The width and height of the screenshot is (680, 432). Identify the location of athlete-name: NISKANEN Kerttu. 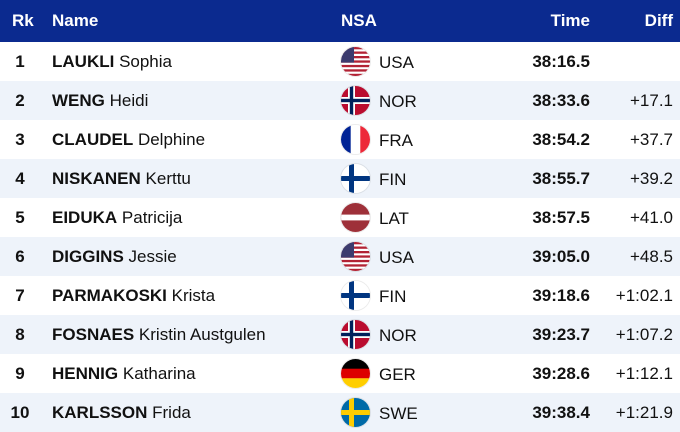
(121, 179).